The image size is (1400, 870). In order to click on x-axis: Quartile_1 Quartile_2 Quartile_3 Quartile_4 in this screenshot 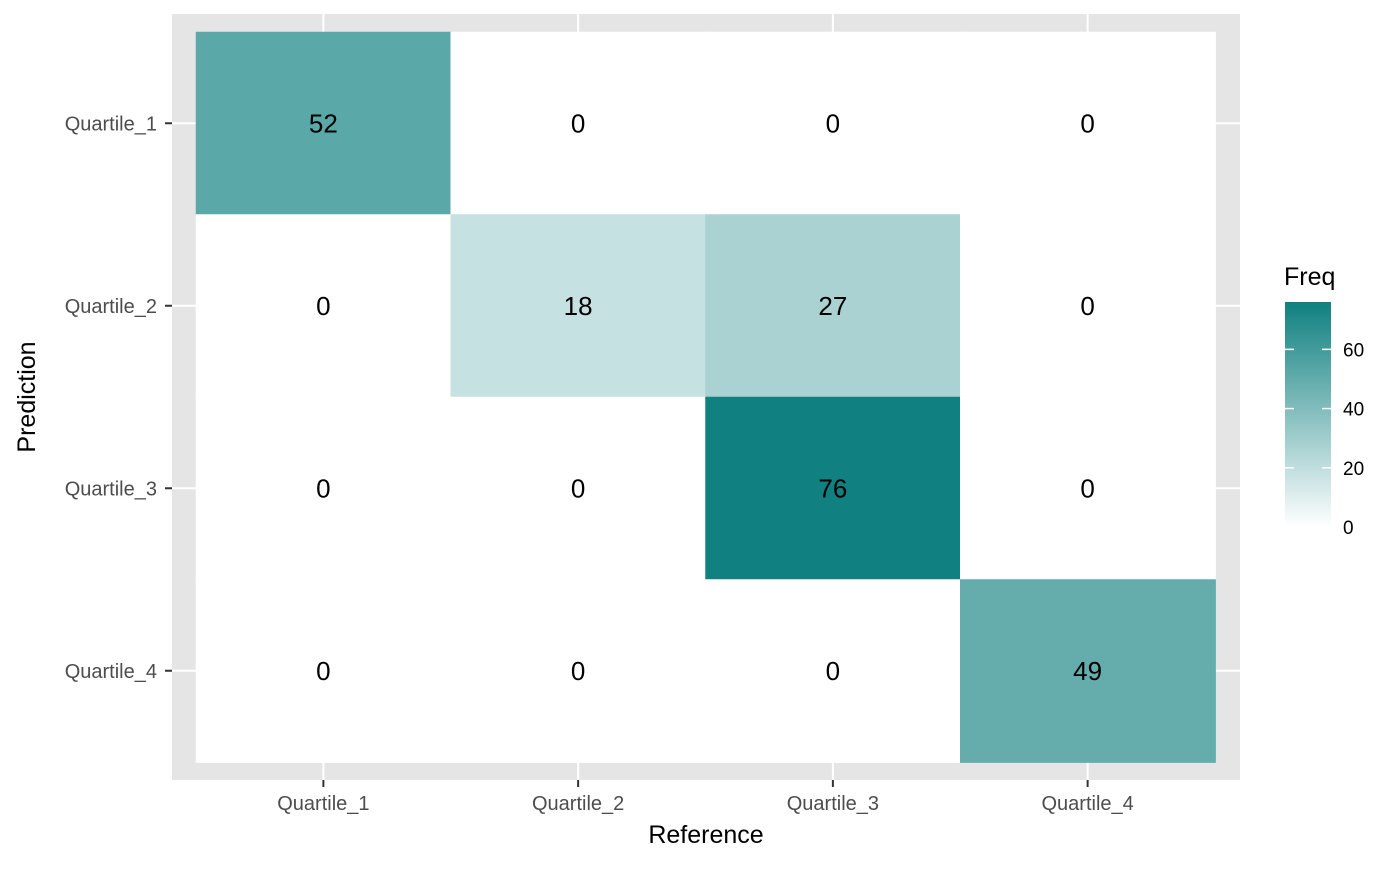, I will do `click(705, 797)`.